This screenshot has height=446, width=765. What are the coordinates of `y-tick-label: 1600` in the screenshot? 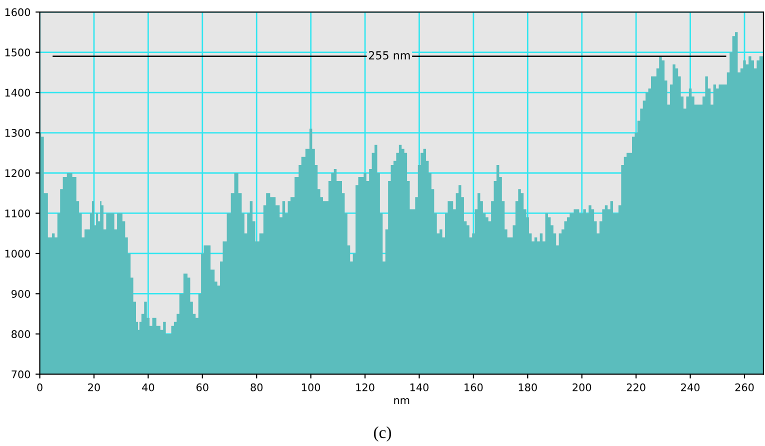 It's located at (17, 12).